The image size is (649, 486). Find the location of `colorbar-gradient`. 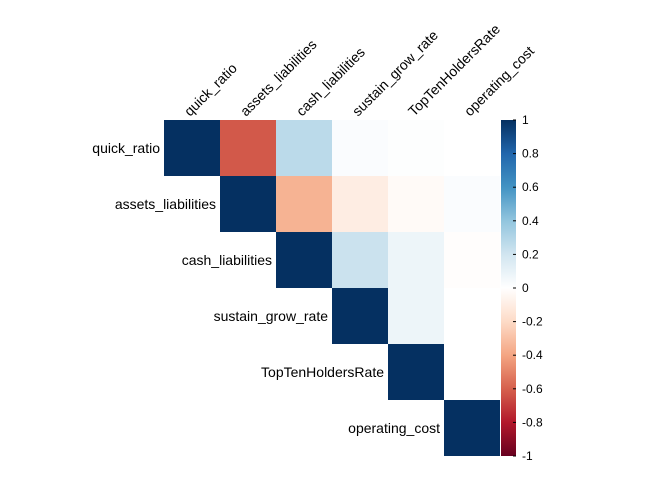

colorbar-gradient is located at coordinates (508, 288).